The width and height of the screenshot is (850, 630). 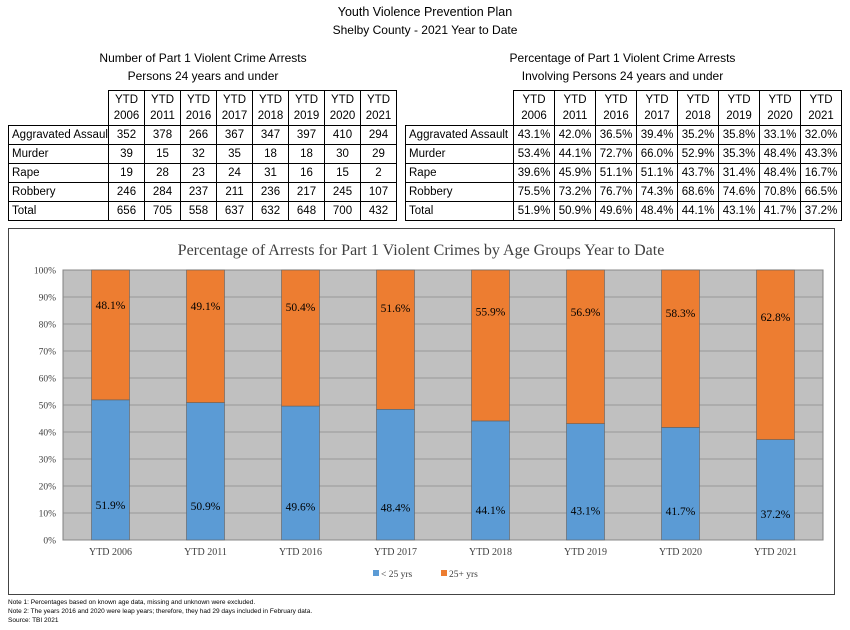 I want to click on pct-table-cell: 75.5%, so click(x=534, y=192).